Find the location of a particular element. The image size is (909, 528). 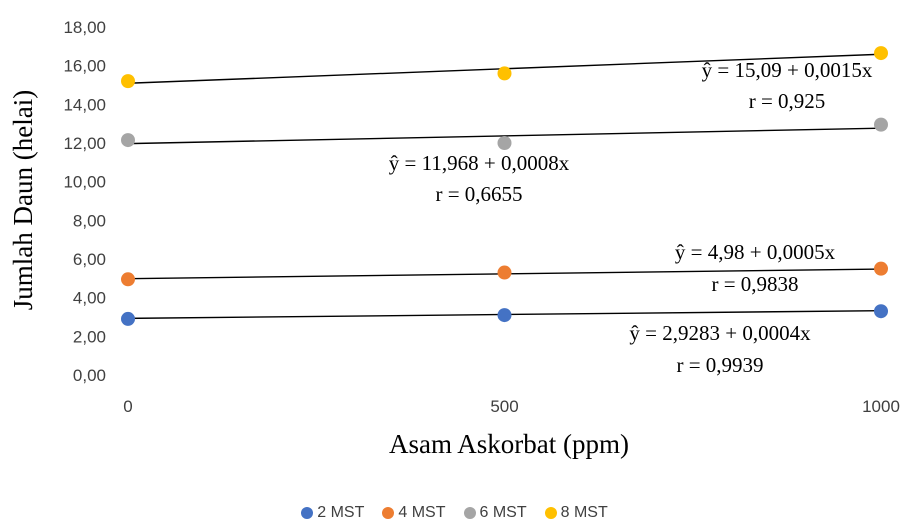

legend-label: 4 MST is located at coordinates (422, 512).